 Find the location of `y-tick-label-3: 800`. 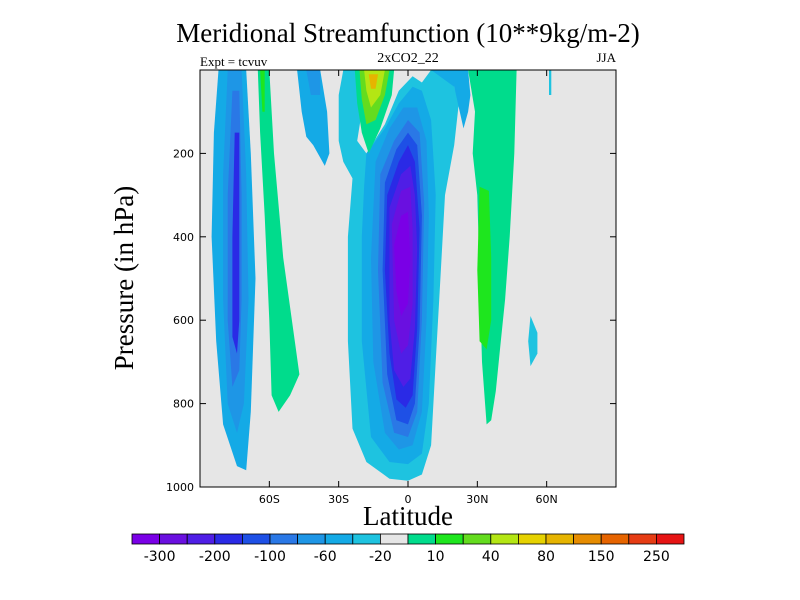

y-tick-label-3: 800 is located at coordinates (183, 404).